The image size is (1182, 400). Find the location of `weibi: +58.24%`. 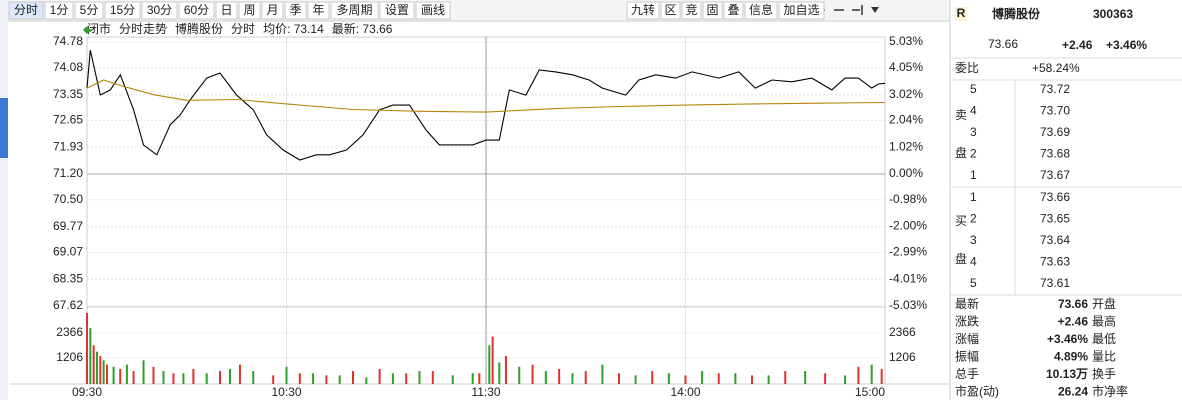

weibi: +58.24% is located at coordinates (1056, 68).